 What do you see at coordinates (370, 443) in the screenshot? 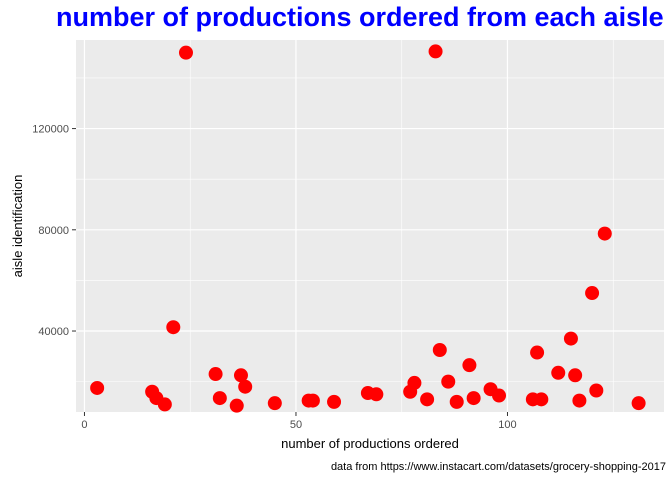
I see `x-axis-label: number of productions ordered` at bounding box center [370, 443].